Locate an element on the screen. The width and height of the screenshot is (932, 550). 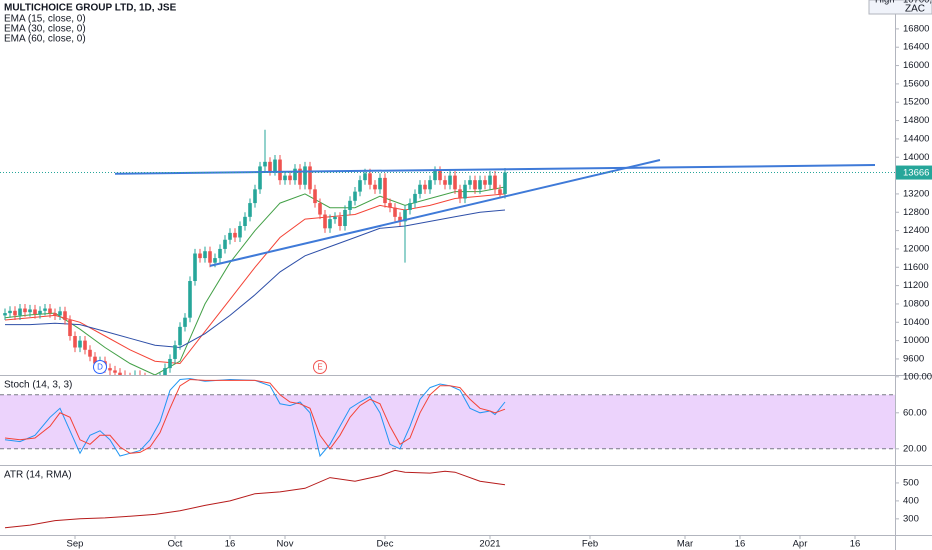
chart-title: MULTICHOICE GROUP LTD, 1D, JSE is located at coordinates (90, 8).